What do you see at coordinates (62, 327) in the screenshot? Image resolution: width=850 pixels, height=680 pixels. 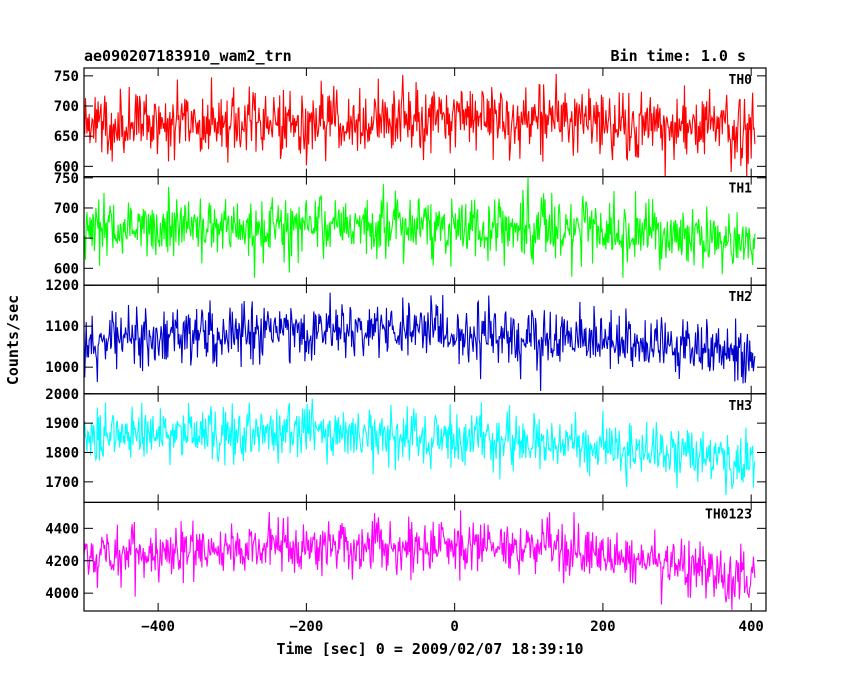 I see `y-tick-label-th2-1100: 1100` at bounding box center [62, 327].